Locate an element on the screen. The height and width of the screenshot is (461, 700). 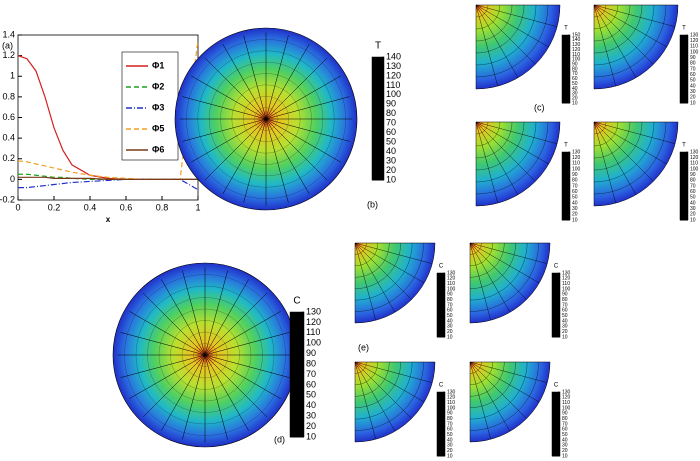
colorbar-title: T is located at coordinates (378, 46).